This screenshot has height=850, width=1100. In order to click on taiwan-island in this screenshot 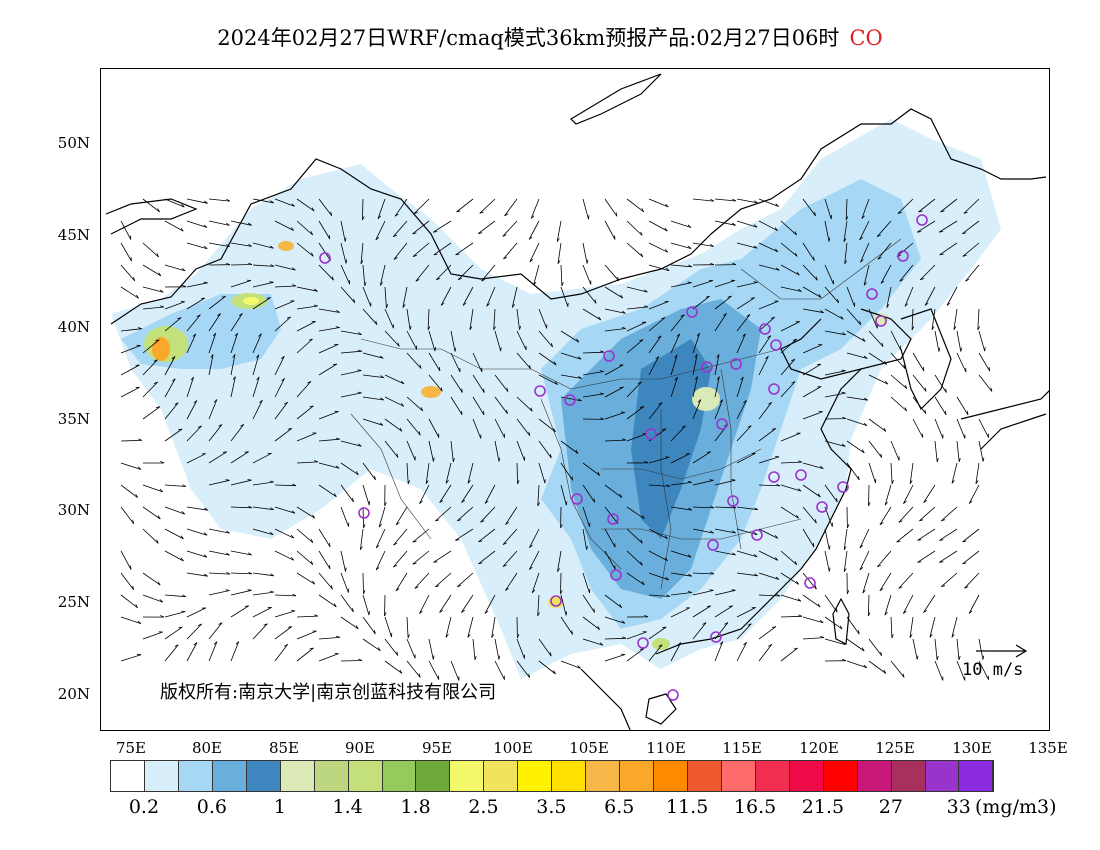, I will do `click(841, 621)`.